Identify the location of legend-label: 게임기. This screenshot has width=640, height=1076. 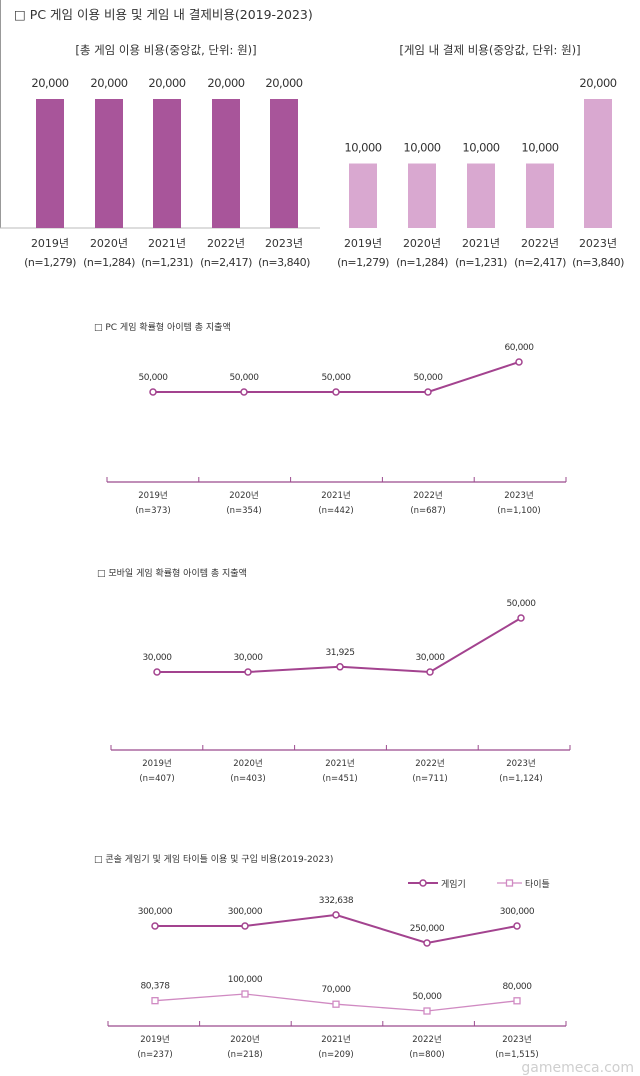
(453, 884).